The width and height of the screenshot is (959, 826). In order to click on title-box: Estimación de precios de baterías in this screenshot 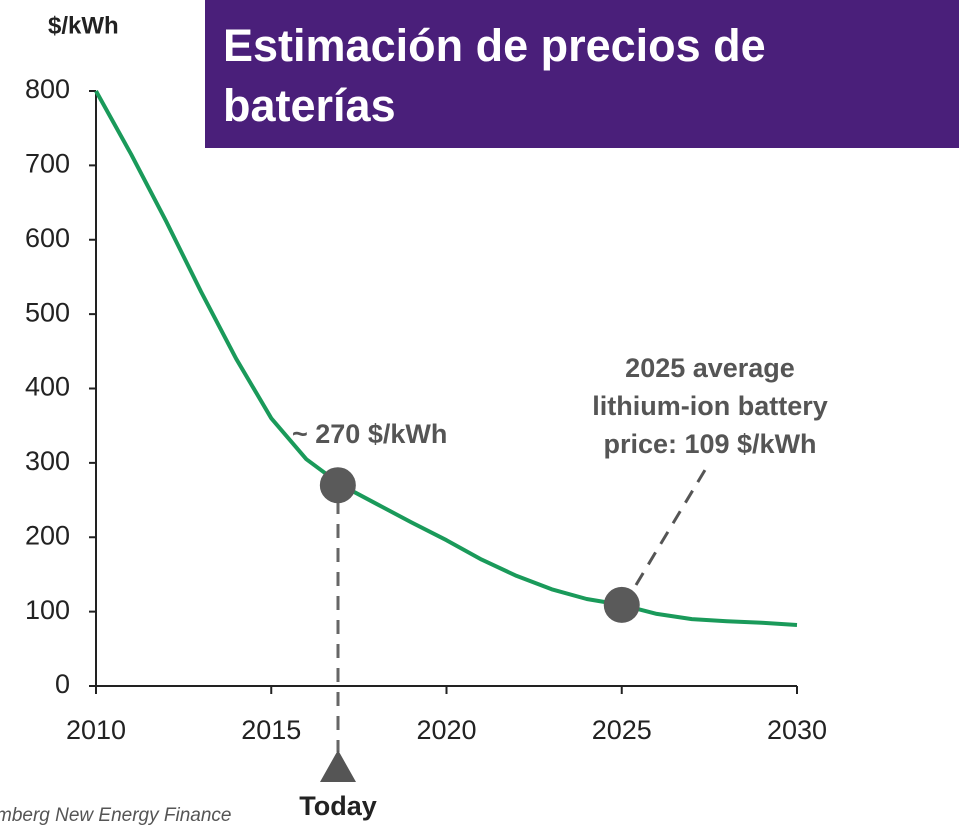, I will do `click(582, 74)`.